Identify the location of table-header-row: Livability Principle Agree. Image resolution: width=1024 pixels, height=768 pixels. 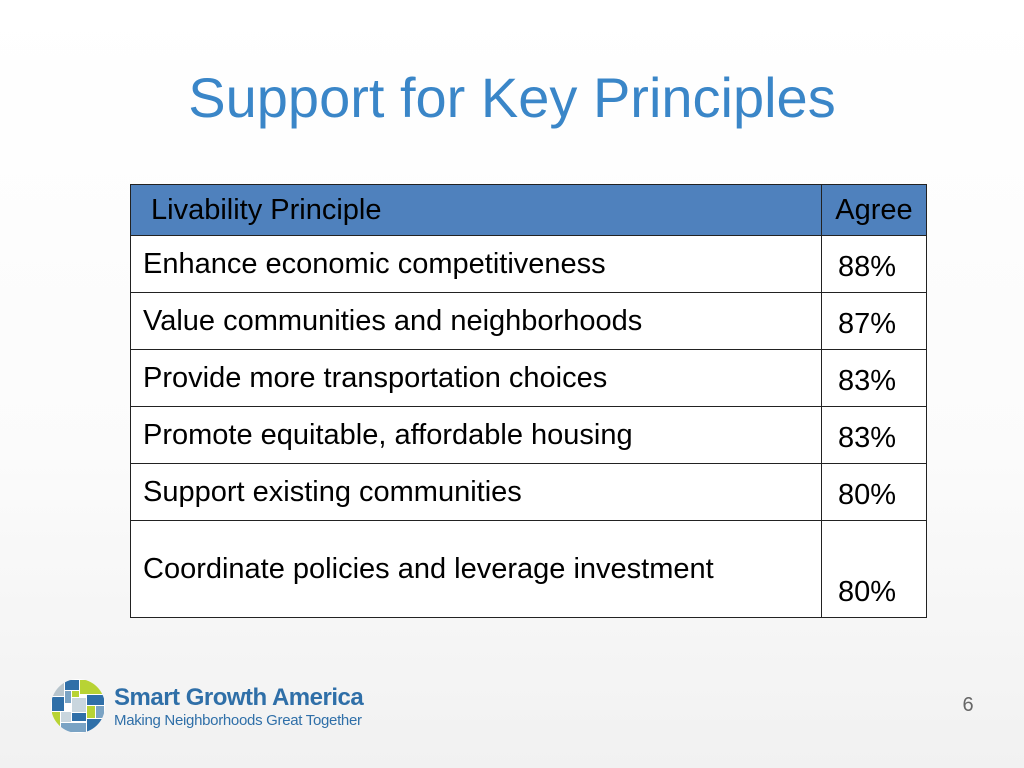
(528, 210).